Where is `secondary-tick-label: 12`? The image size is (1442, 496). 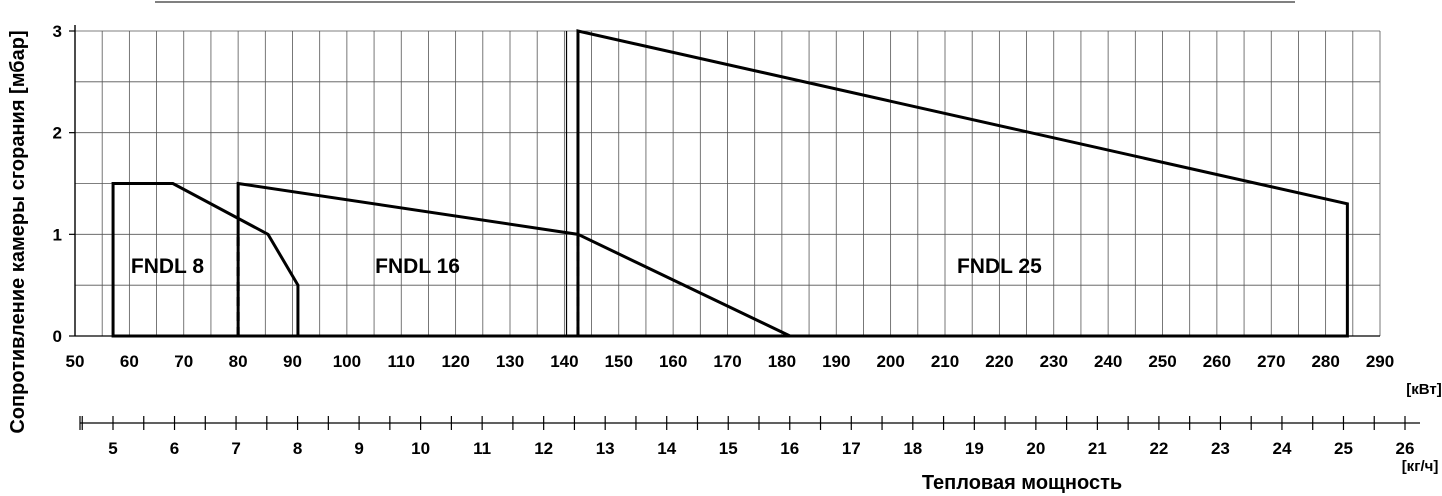 secondary-tick-label: 12 is located at coordinates (543, 448).